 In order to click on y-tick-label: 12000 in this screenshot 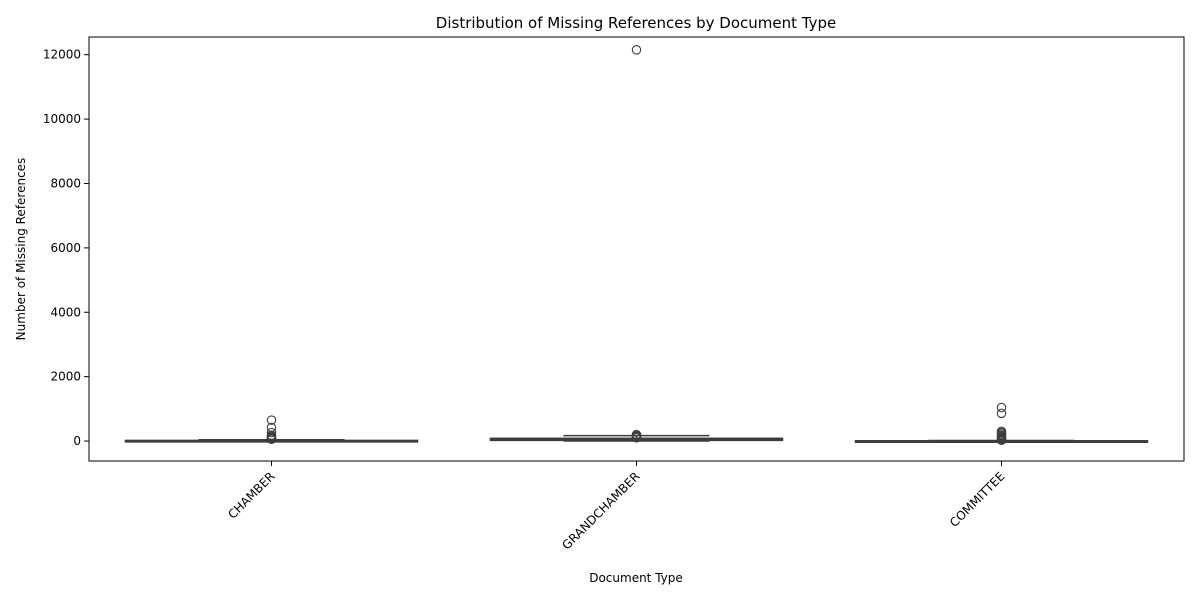, I will do `click(62, 55)`.